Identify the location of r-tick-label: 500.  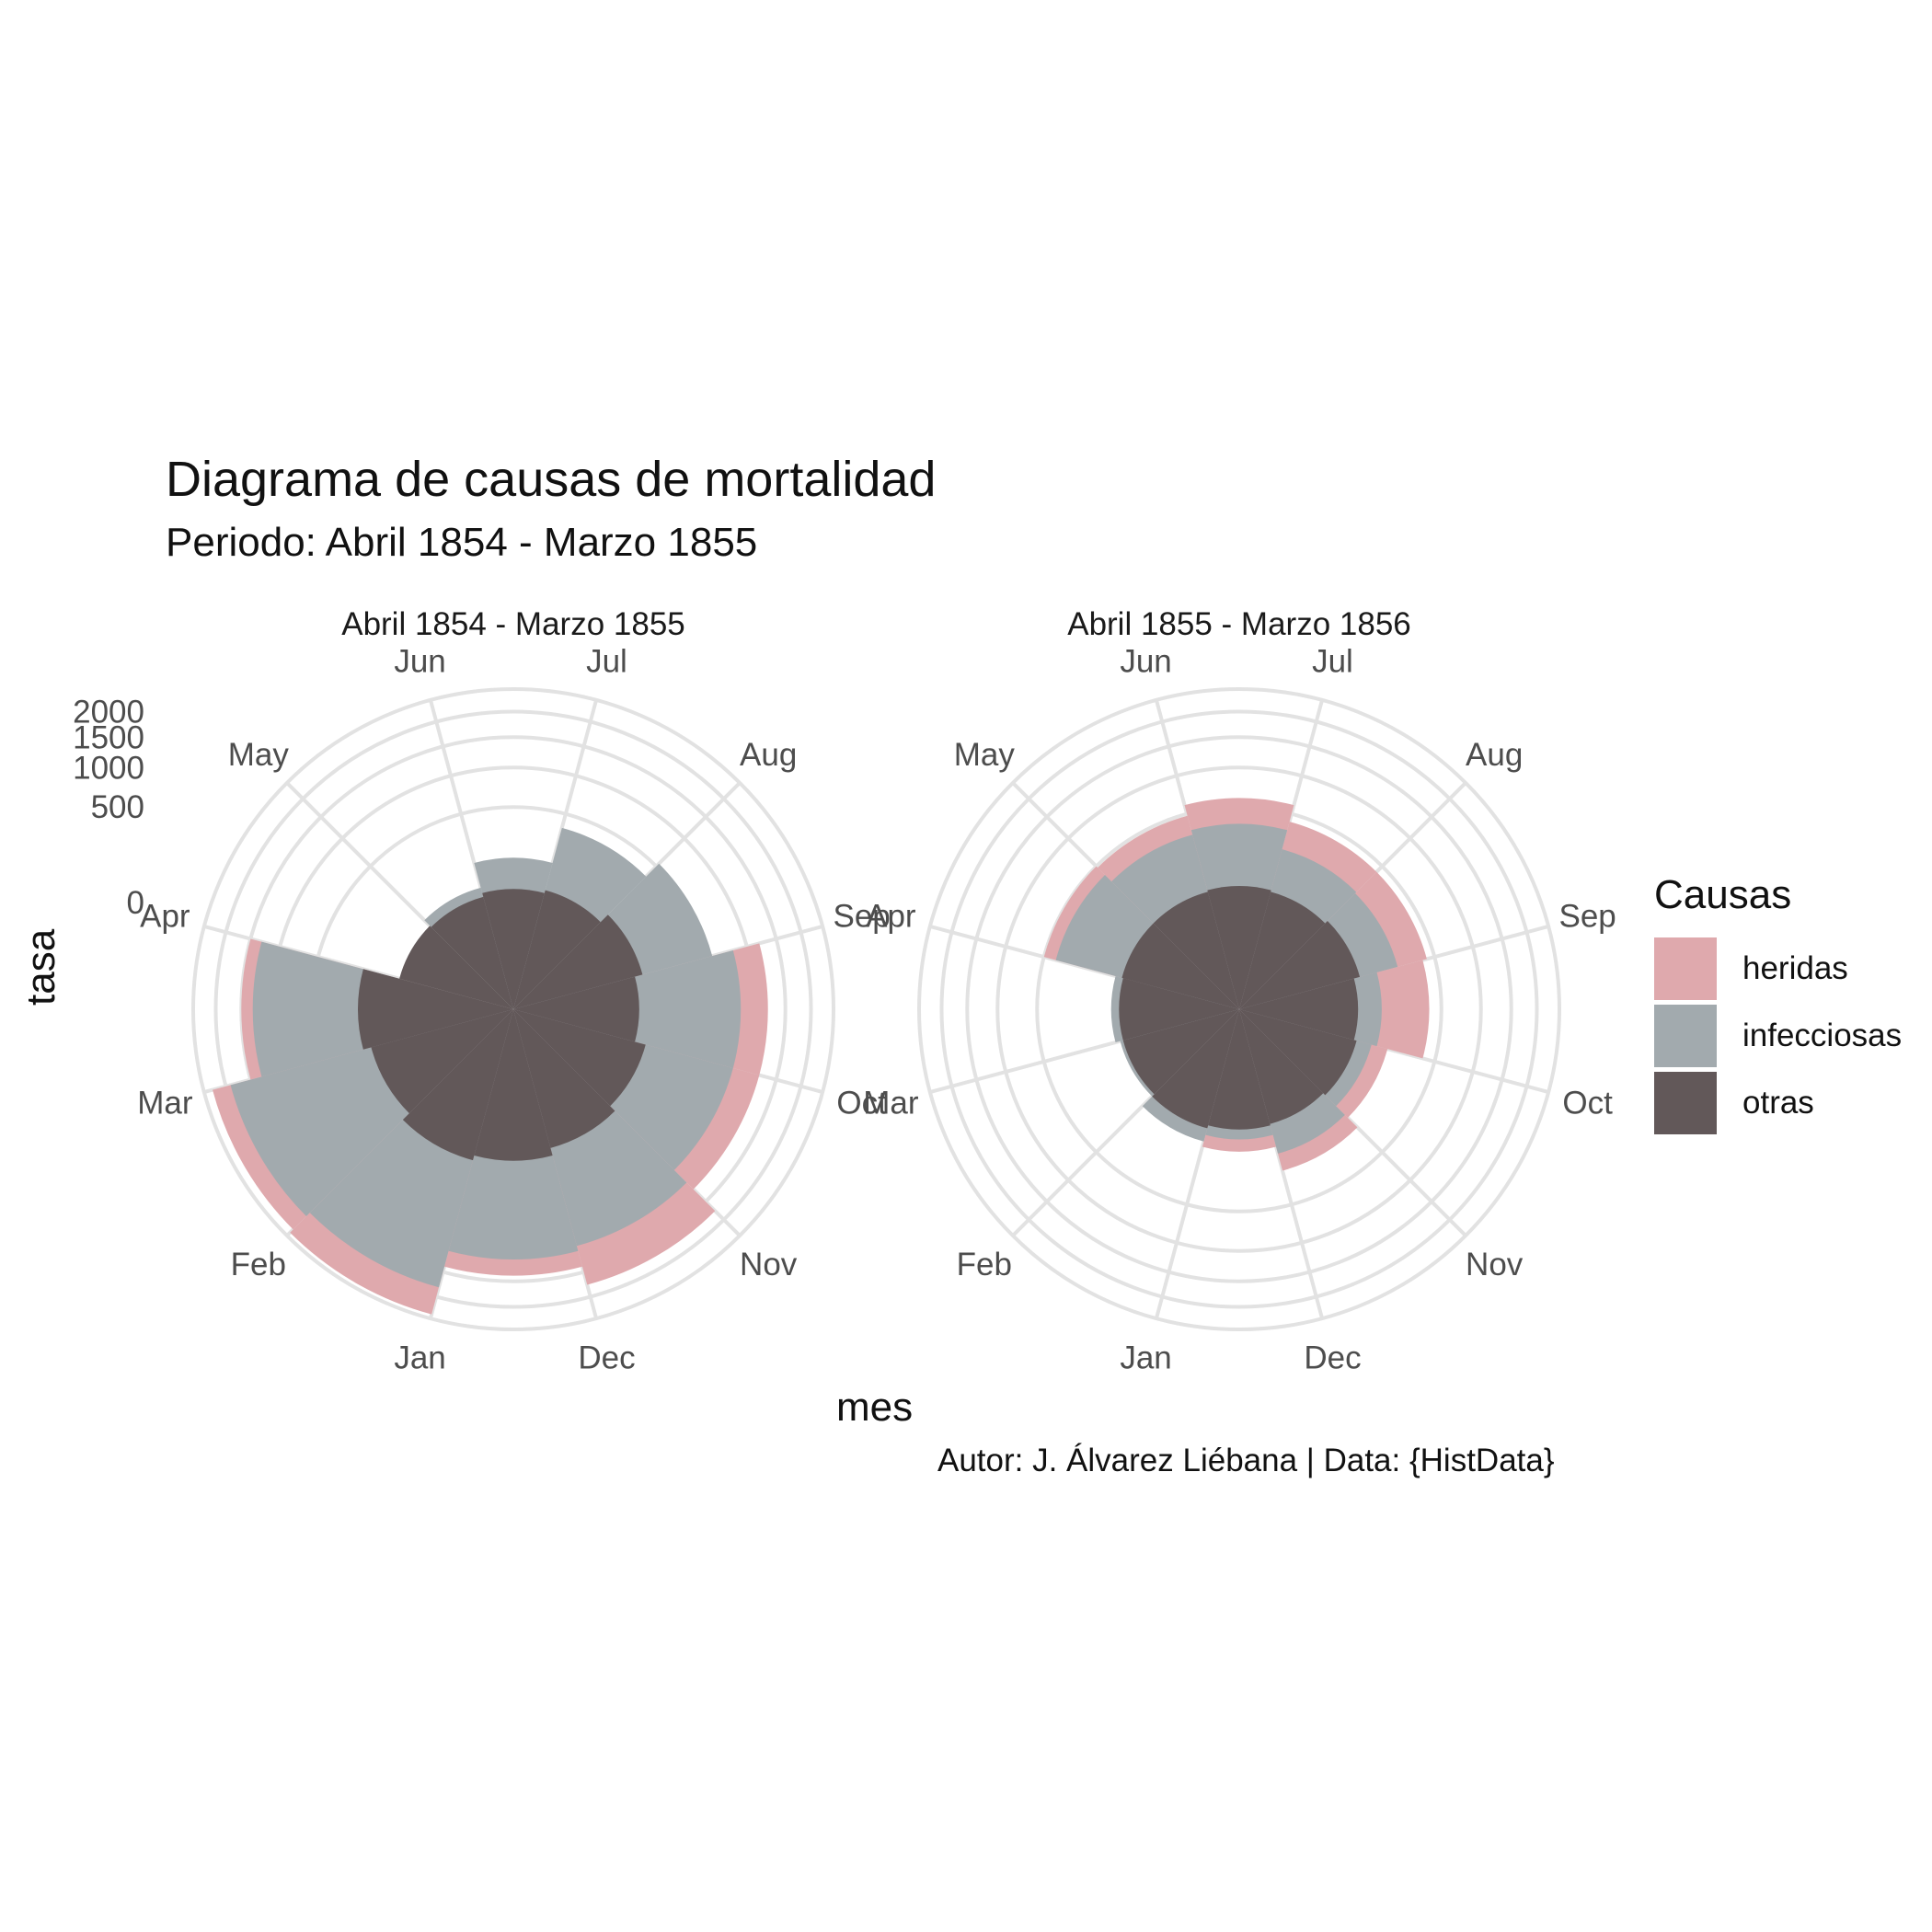
(117, 807).